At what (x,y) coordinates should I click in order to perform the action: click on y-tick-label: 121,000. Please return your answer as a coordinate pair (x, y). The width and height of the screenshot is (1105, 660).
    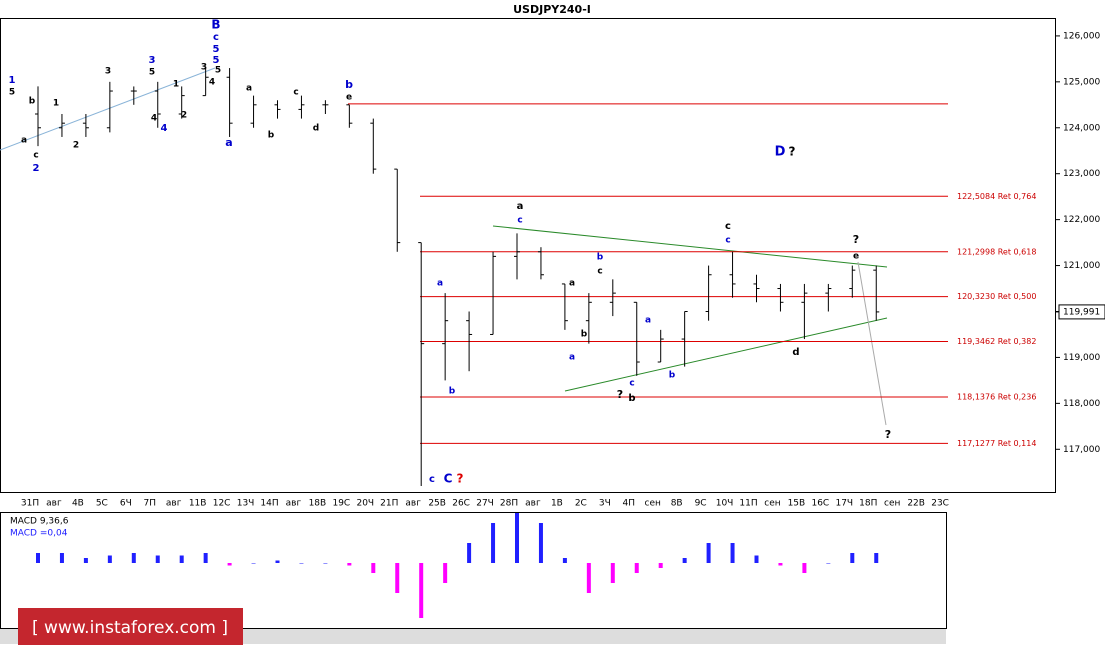
    Looking at the image, I should click on (1081, 266).